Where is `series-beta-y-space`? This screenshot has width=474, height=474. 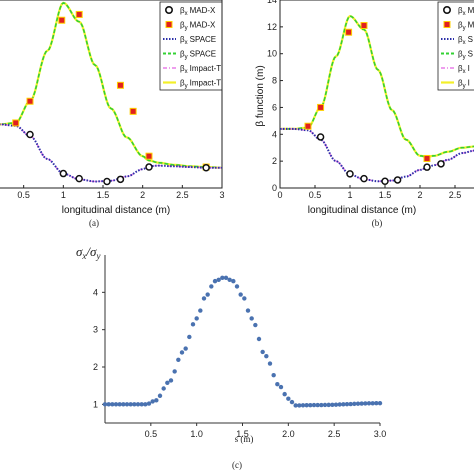
series-beta-y-space is located at coordinates (377, 86).